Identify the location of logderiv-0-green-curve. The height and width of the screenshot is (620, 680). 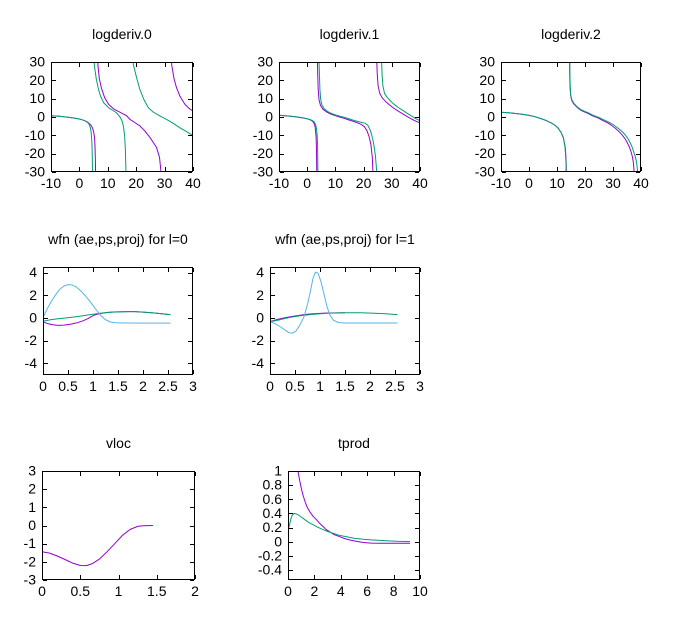
(162, 99).